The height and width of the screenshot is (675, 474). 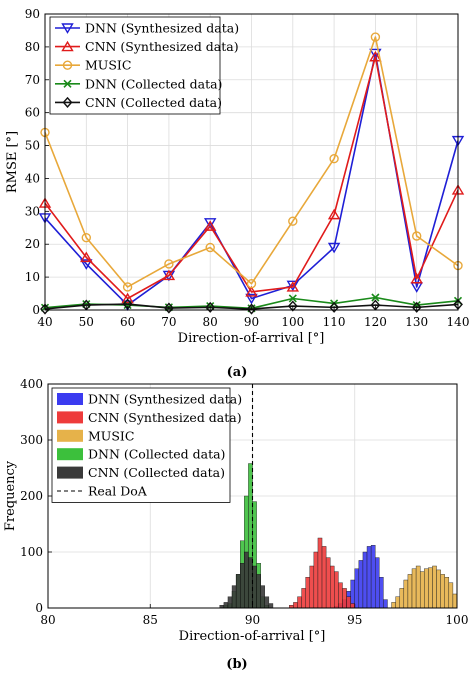 What do you see at coordinates (416, 322) in the screenshot?
I see `panel-a-xtick-label: 130` at bounding box center [416, 322].